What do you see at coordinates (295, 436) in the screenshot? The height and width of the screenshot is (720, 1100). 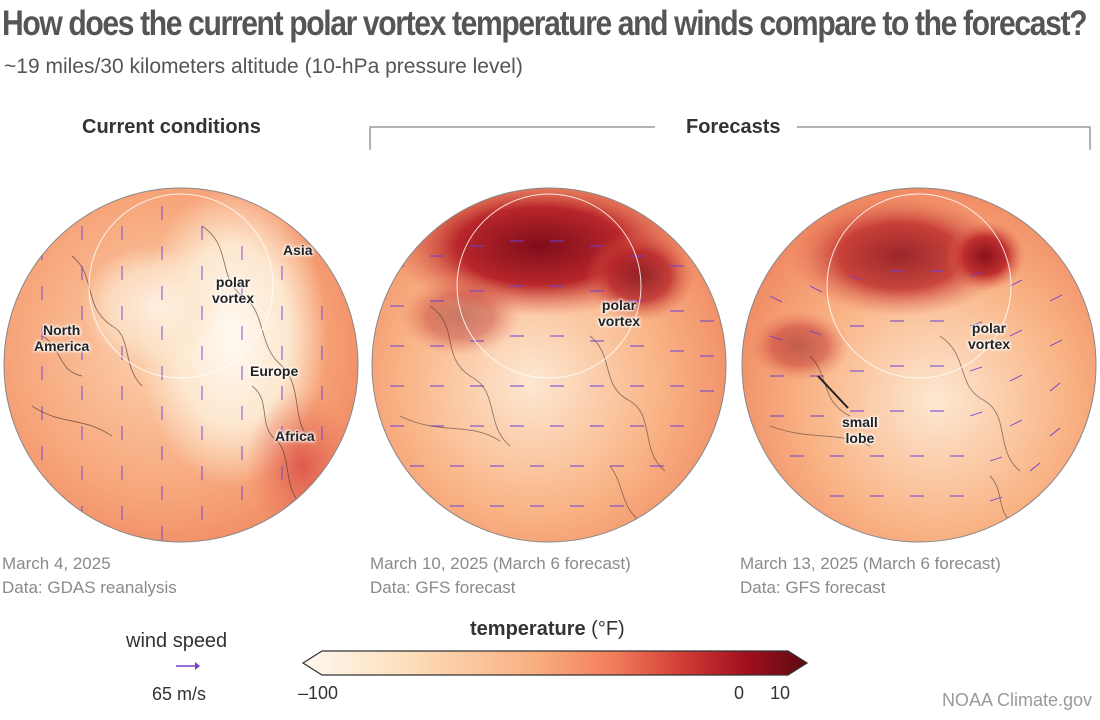 I see `label-africa: Africa` at bounding box center [295, 436].